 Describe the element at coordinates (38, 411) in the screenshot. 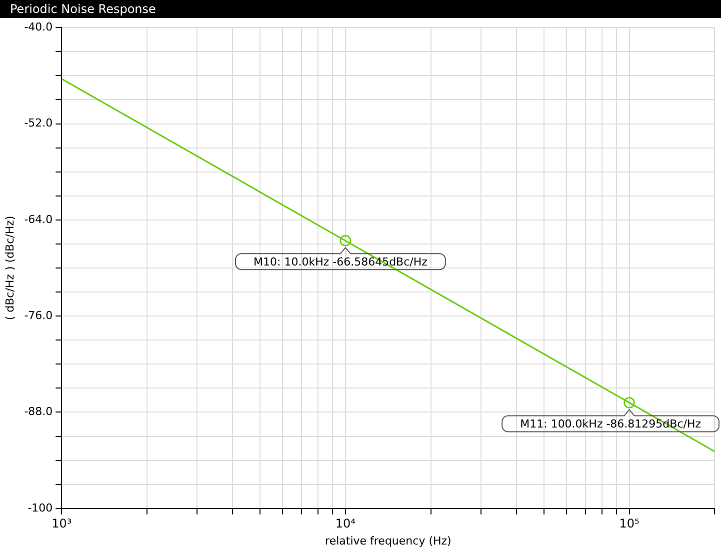

I see `y-tick-label: -88.0` at that location.